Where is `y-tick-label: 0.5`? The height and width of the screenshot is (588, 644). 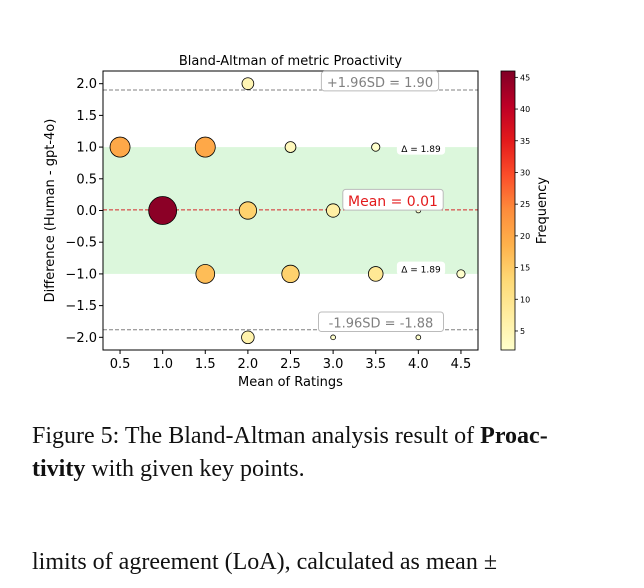
y-tick-label: 0.5 is located at coordinates (86, 179).